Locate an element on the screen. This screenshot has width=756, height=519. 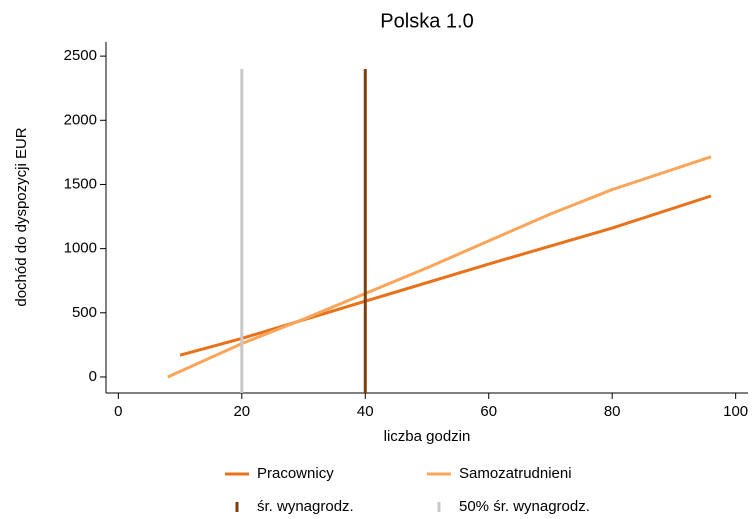
legend-label: Samozatrudnieni is located at coordinates (515, 473).